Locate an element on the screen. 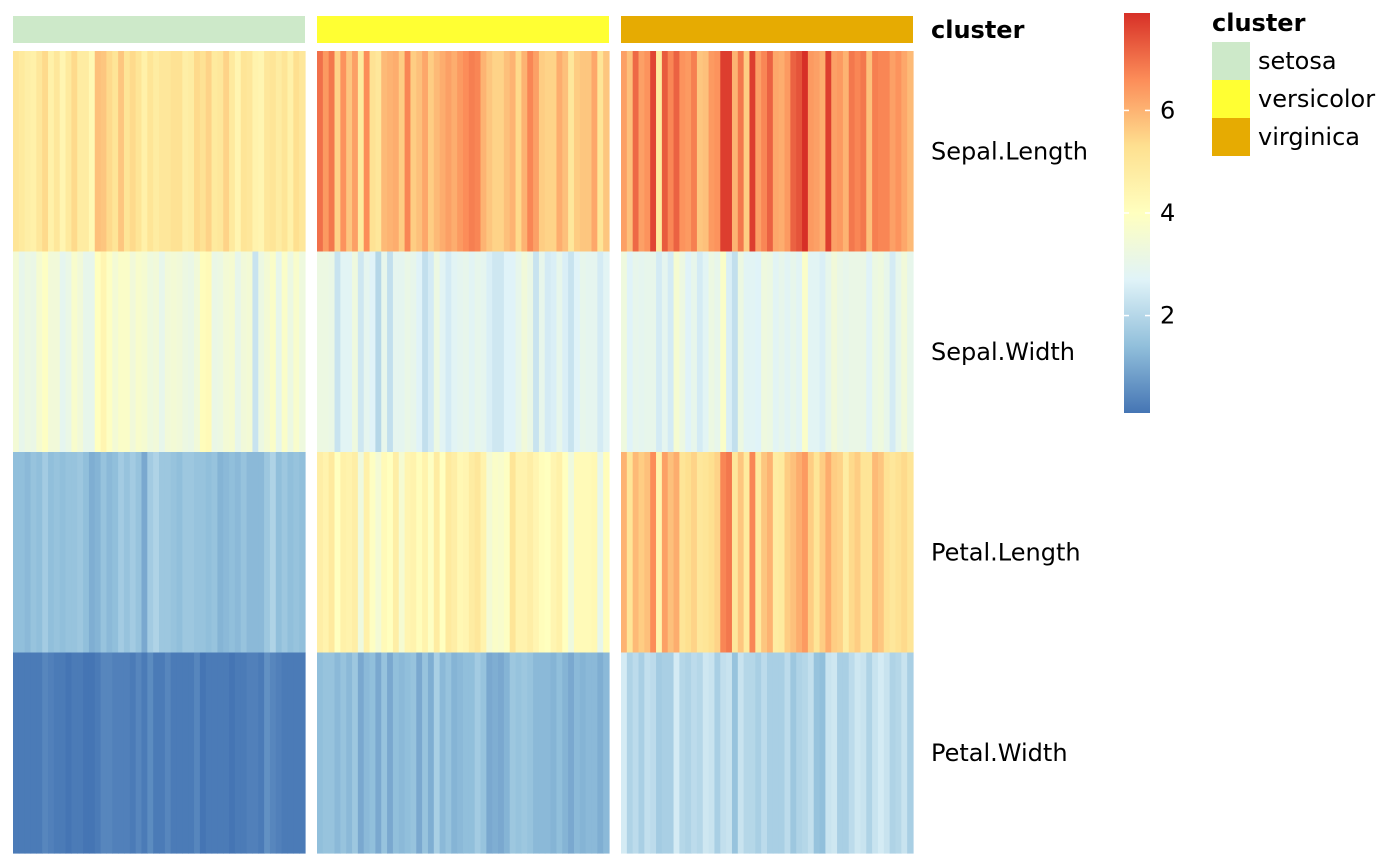 Image resolution: width=1400 pixels, height=866 pixels. cluster-annotation-bar is located at coordinates (463, 29).